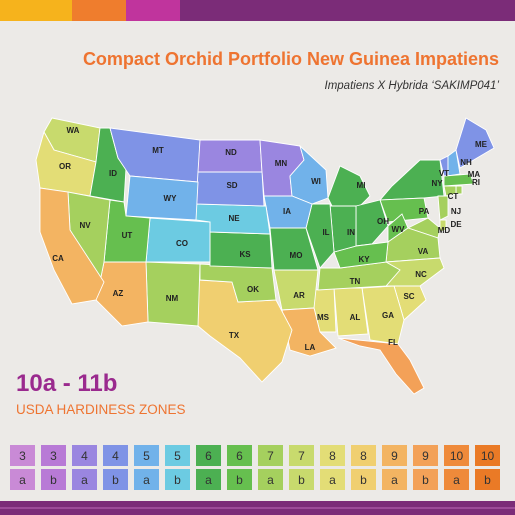 The width and height of the screenshot is (515, 515). Describe the element at coordinates (474, 174) in the screenshot. I see `state-label-ma: MA` at that location.